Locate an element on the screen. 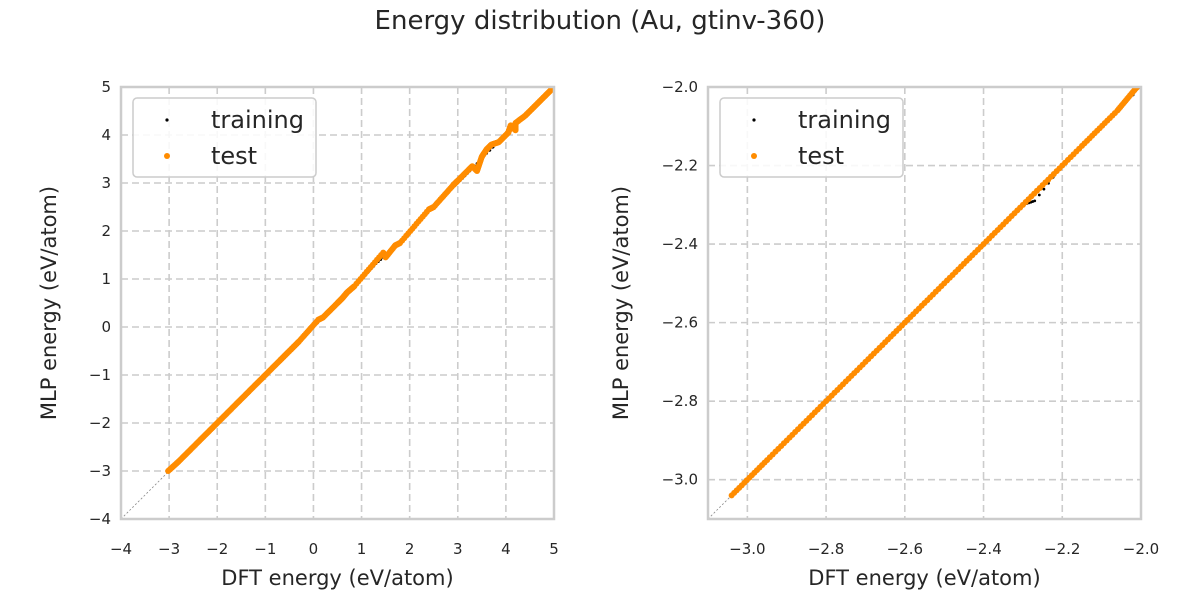 This screenshot has height=600, width=1200. x-tick-label: −1 is located at coordinates (265, 549).